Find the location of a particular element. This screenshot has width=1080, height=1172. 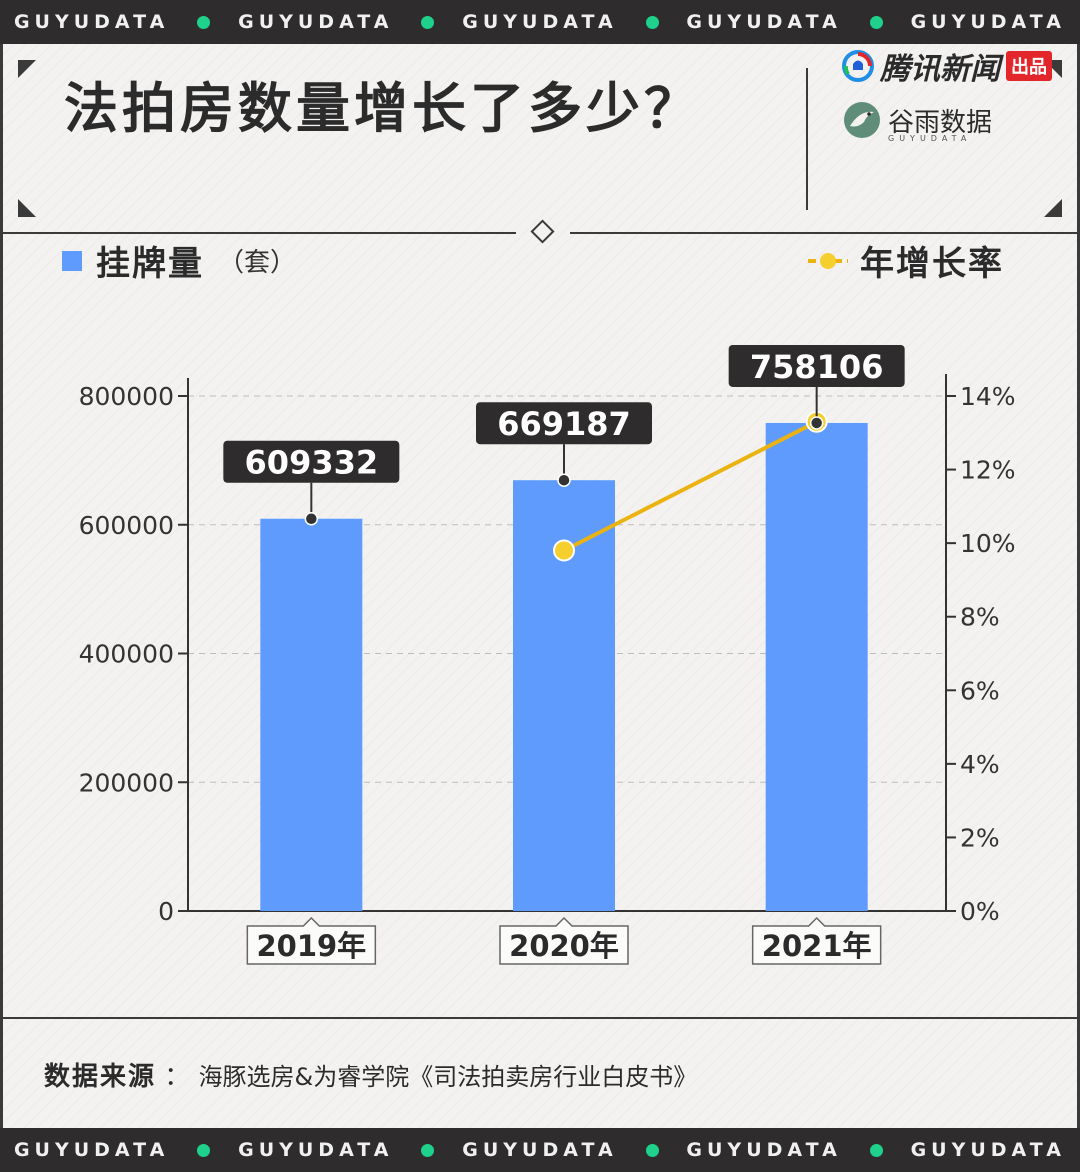

y-right-tick-label: 0% is located at coordinates (980, 911).